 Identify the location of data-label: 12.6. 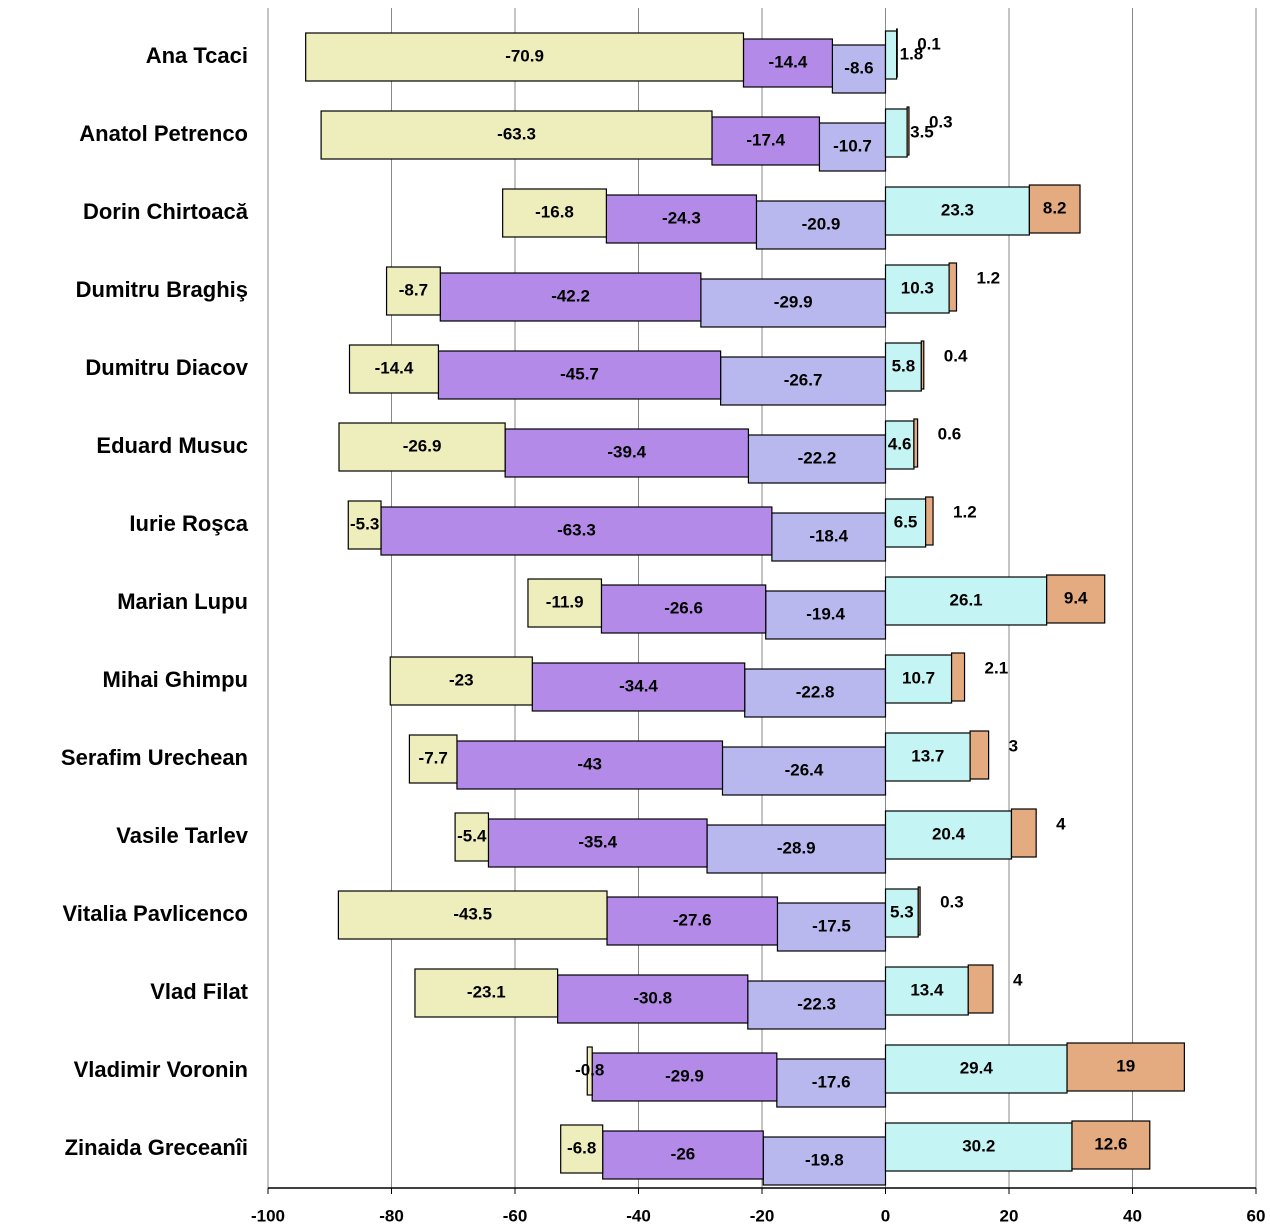
(1110, 1143).